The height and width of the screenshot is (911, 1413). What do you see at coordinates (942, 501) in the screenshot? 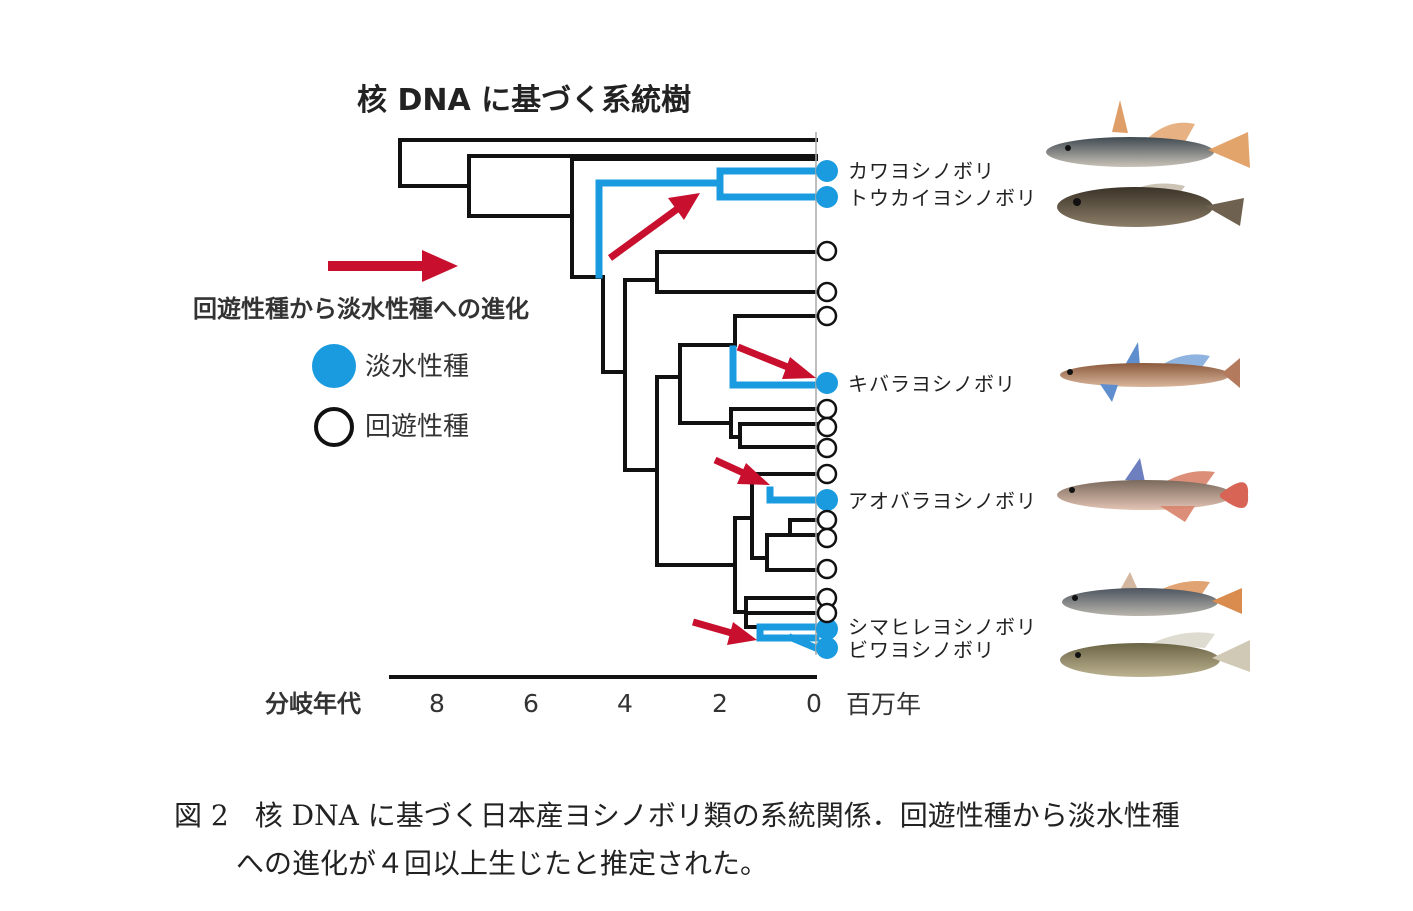
I see `species-label-aobara: アオバラヨシノボリ` at bounding box center [942, 501].